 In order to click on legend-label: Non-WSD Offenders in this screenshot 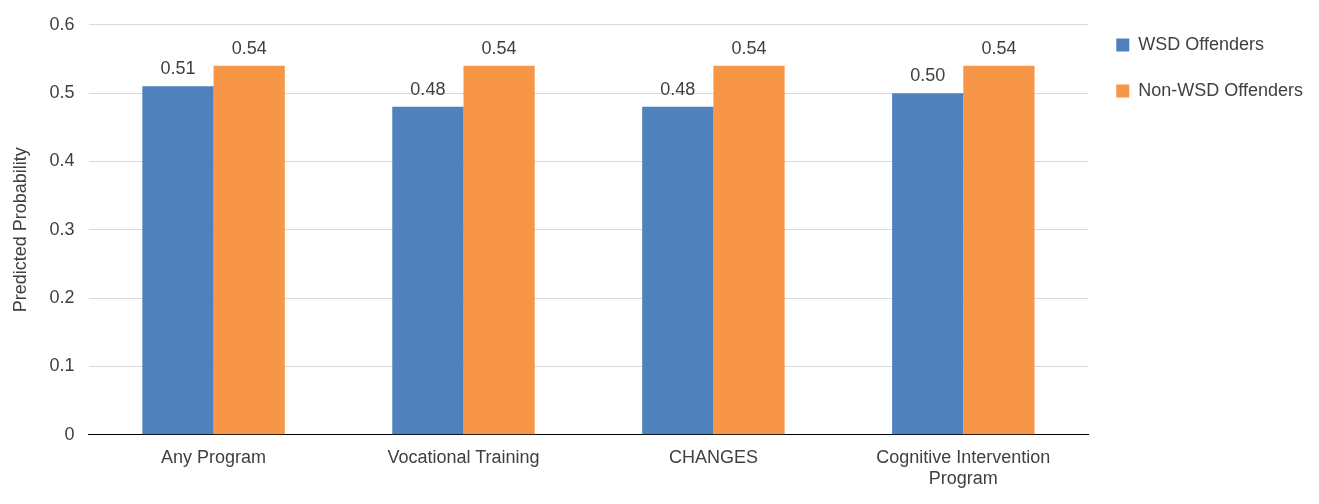, I will do `click(1221, 89)`.